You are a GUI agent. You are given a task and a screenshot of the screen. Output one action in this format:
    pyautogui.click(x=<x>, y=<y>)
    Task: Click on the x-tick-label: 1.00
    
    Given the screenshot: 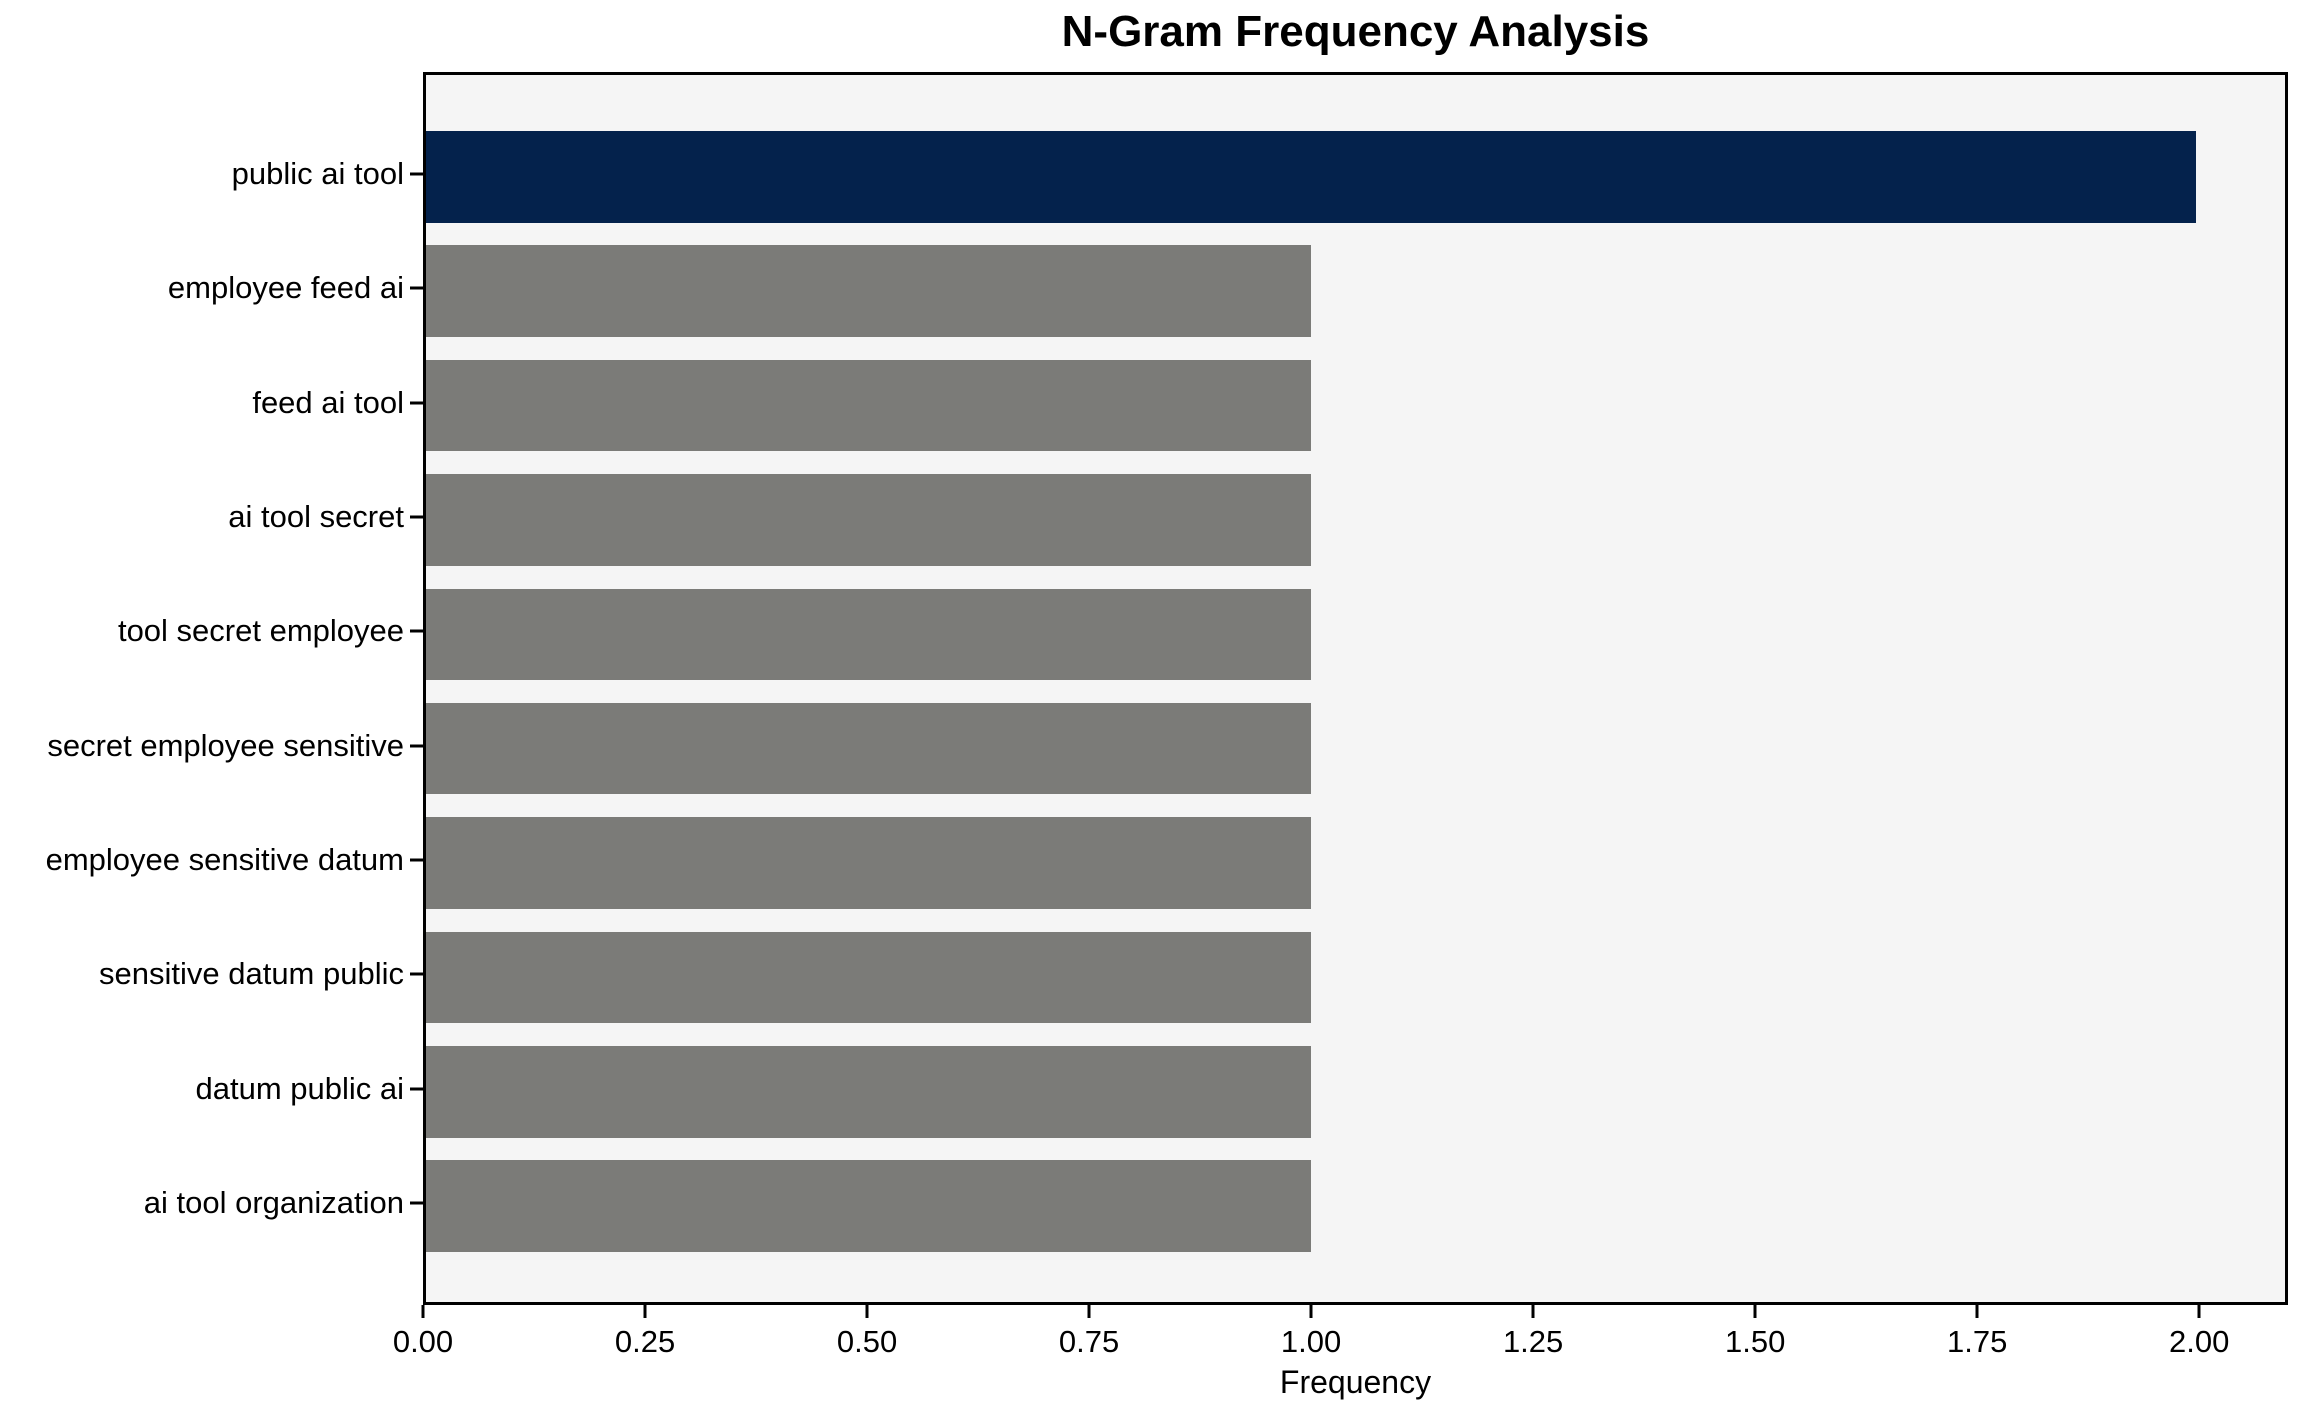 What is the action you would take?
    pyautogui.click(x=1311, y=1341)
    